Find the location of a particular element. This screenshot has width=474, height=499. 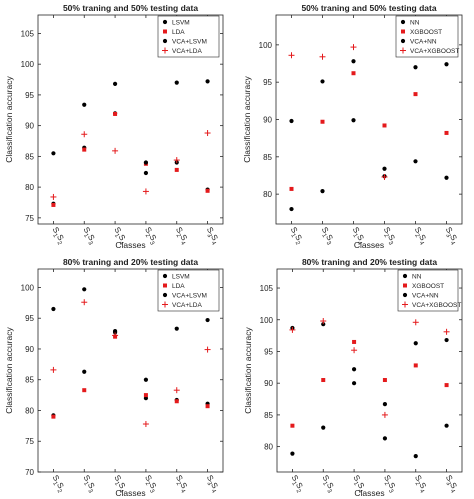

series-vca-xgboost is located at coordinates (369, 111).